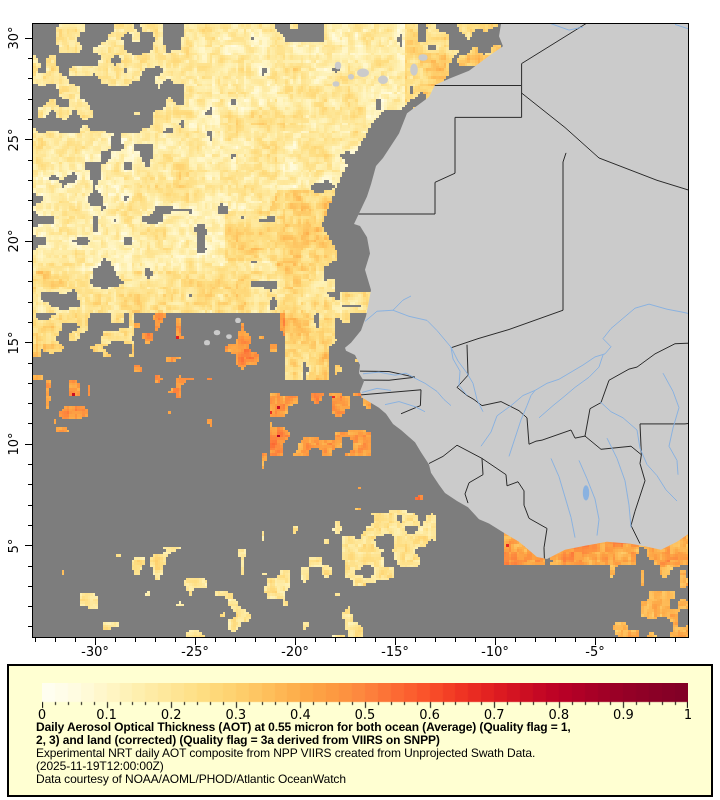  I want to click on lat-tick-label: 10°, so click(14, 444).